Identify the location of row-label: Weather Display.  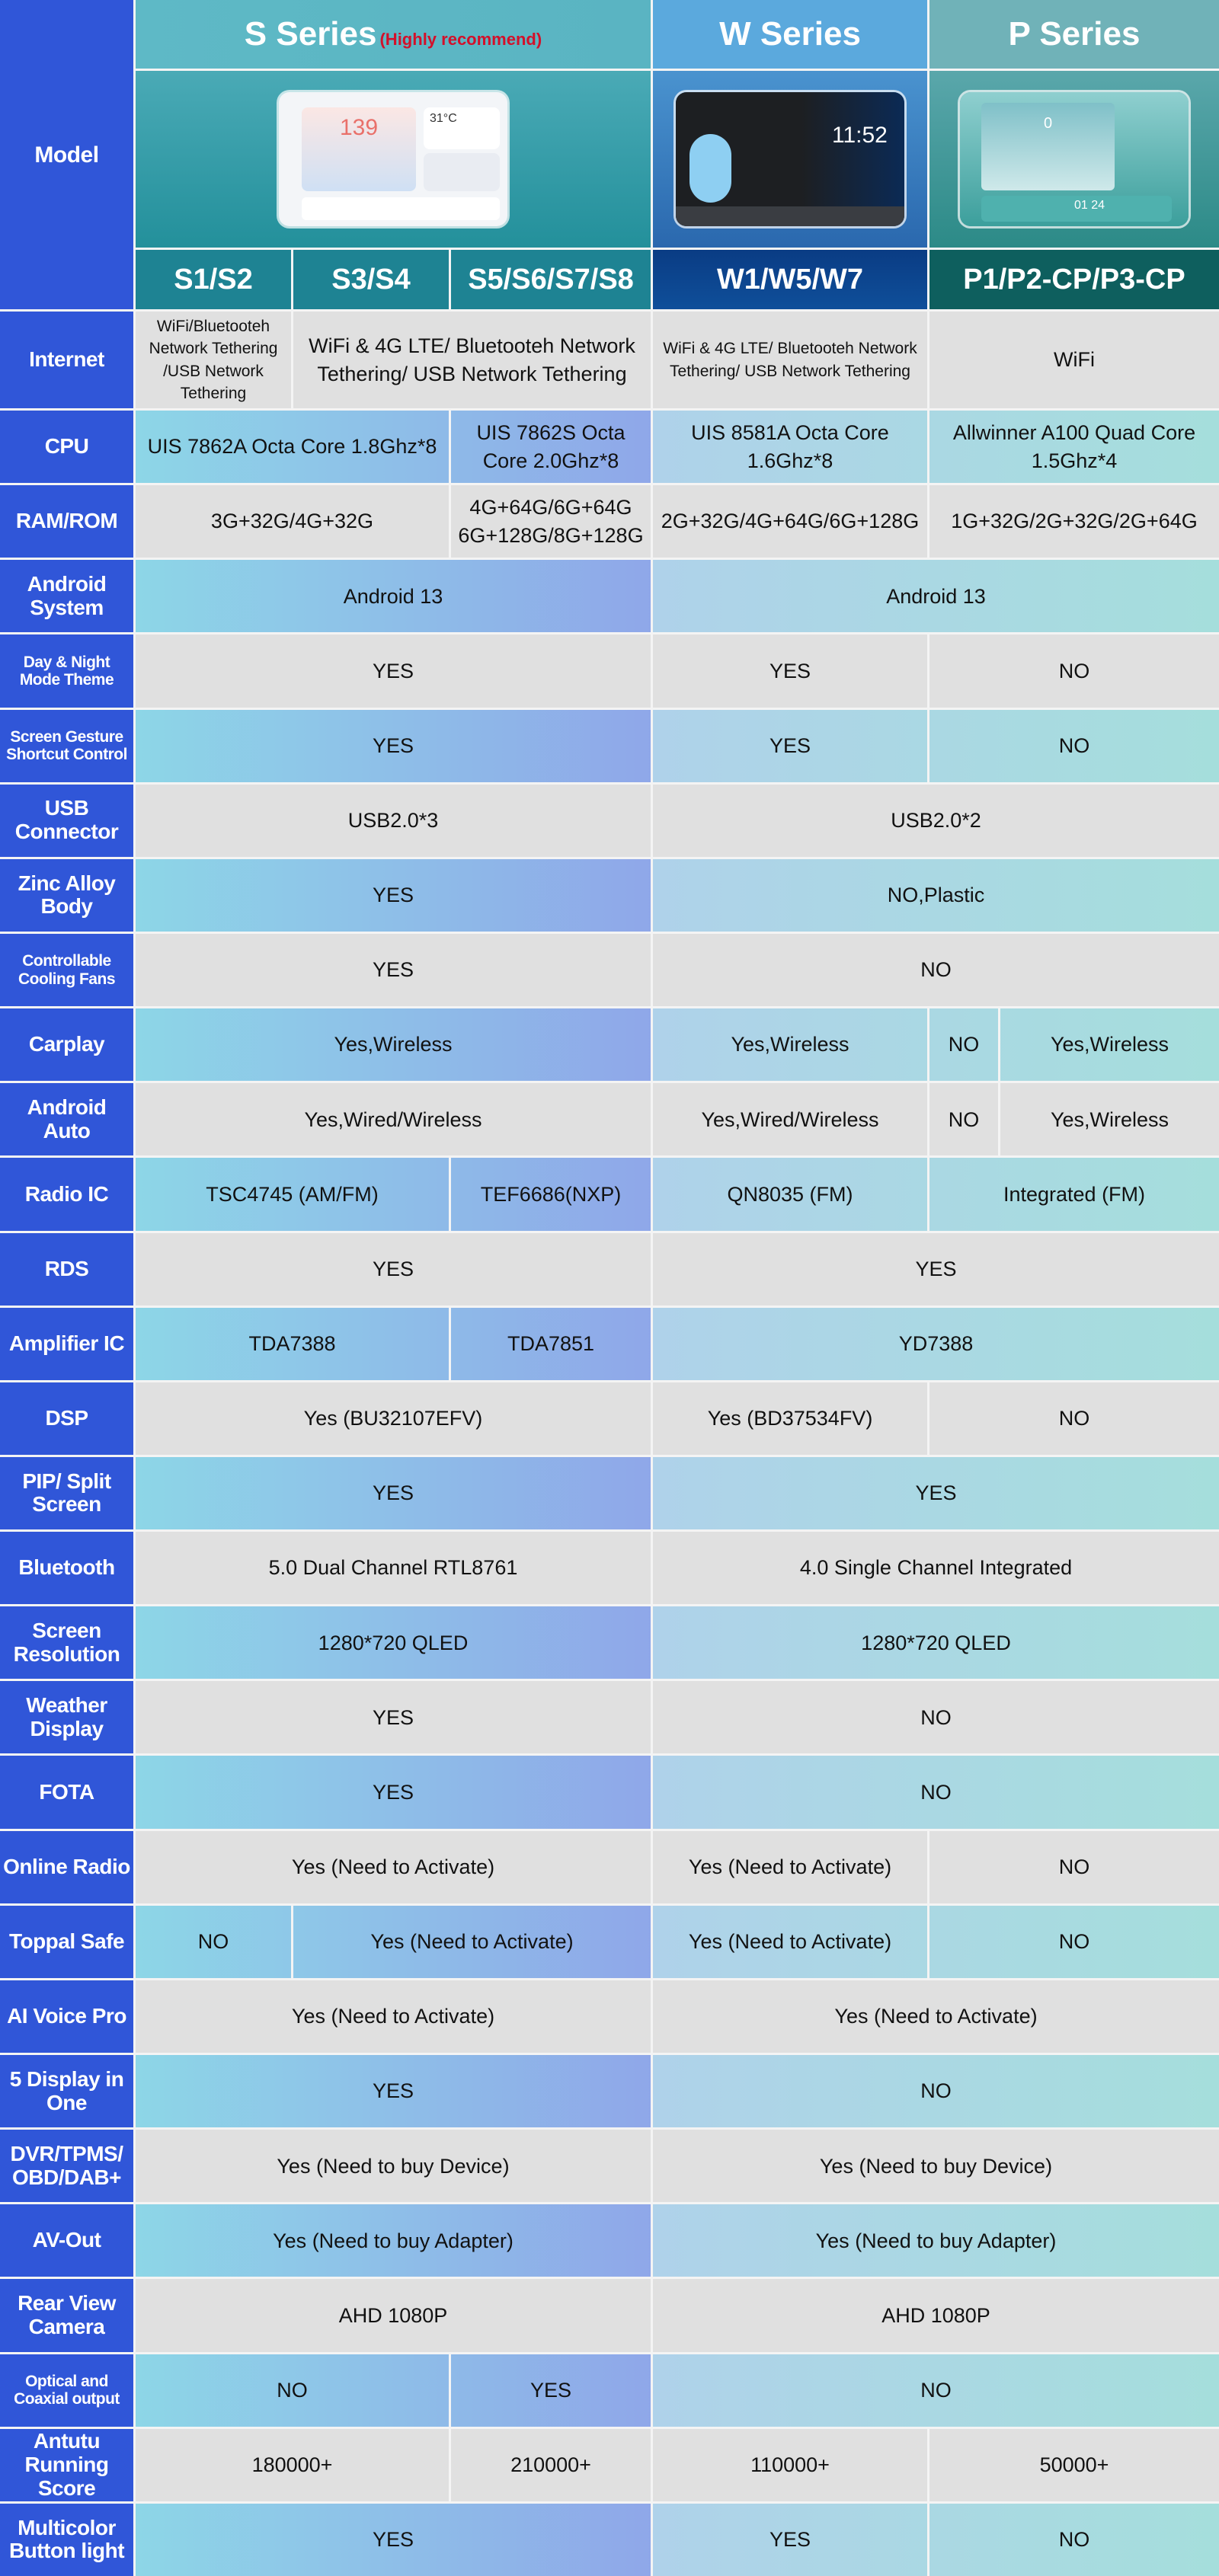
(66, 1717).